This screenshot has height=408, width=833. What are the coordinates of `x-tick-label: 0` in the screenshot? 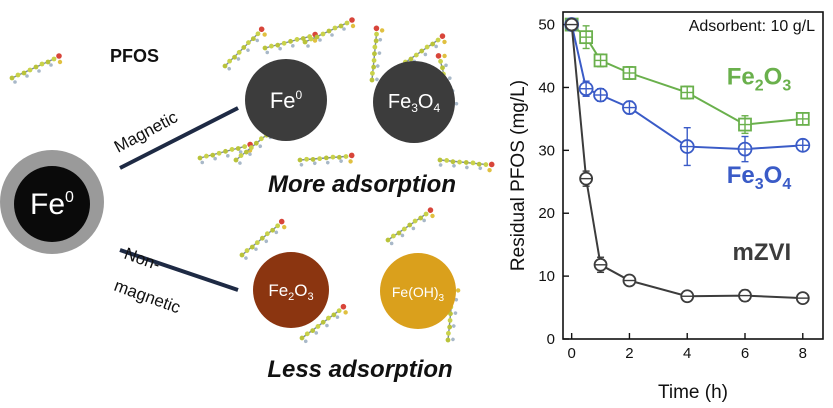 It's located at (571, 353).